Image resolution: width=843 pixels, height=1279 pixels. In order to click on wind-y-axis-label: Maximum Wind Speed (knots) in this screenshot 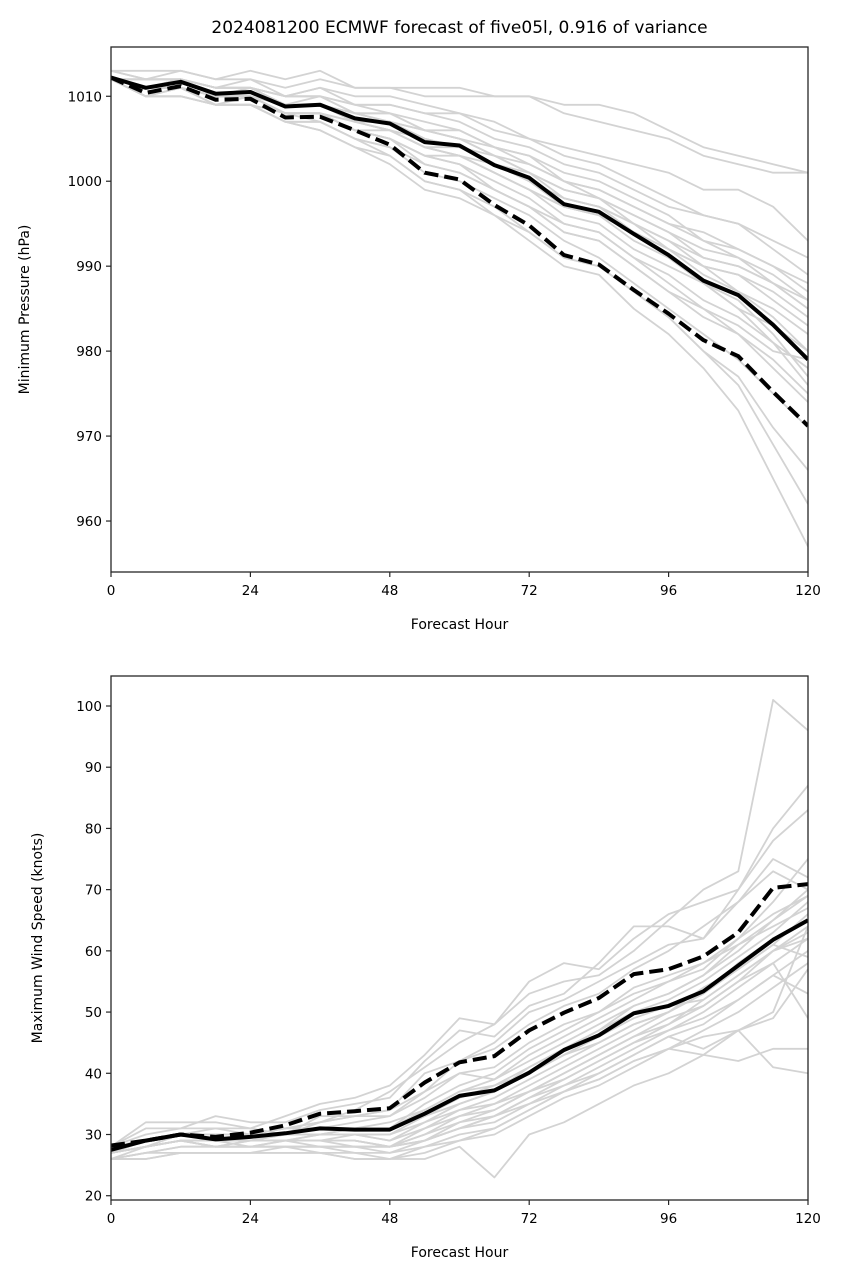, I will do `click(38, 938)`.